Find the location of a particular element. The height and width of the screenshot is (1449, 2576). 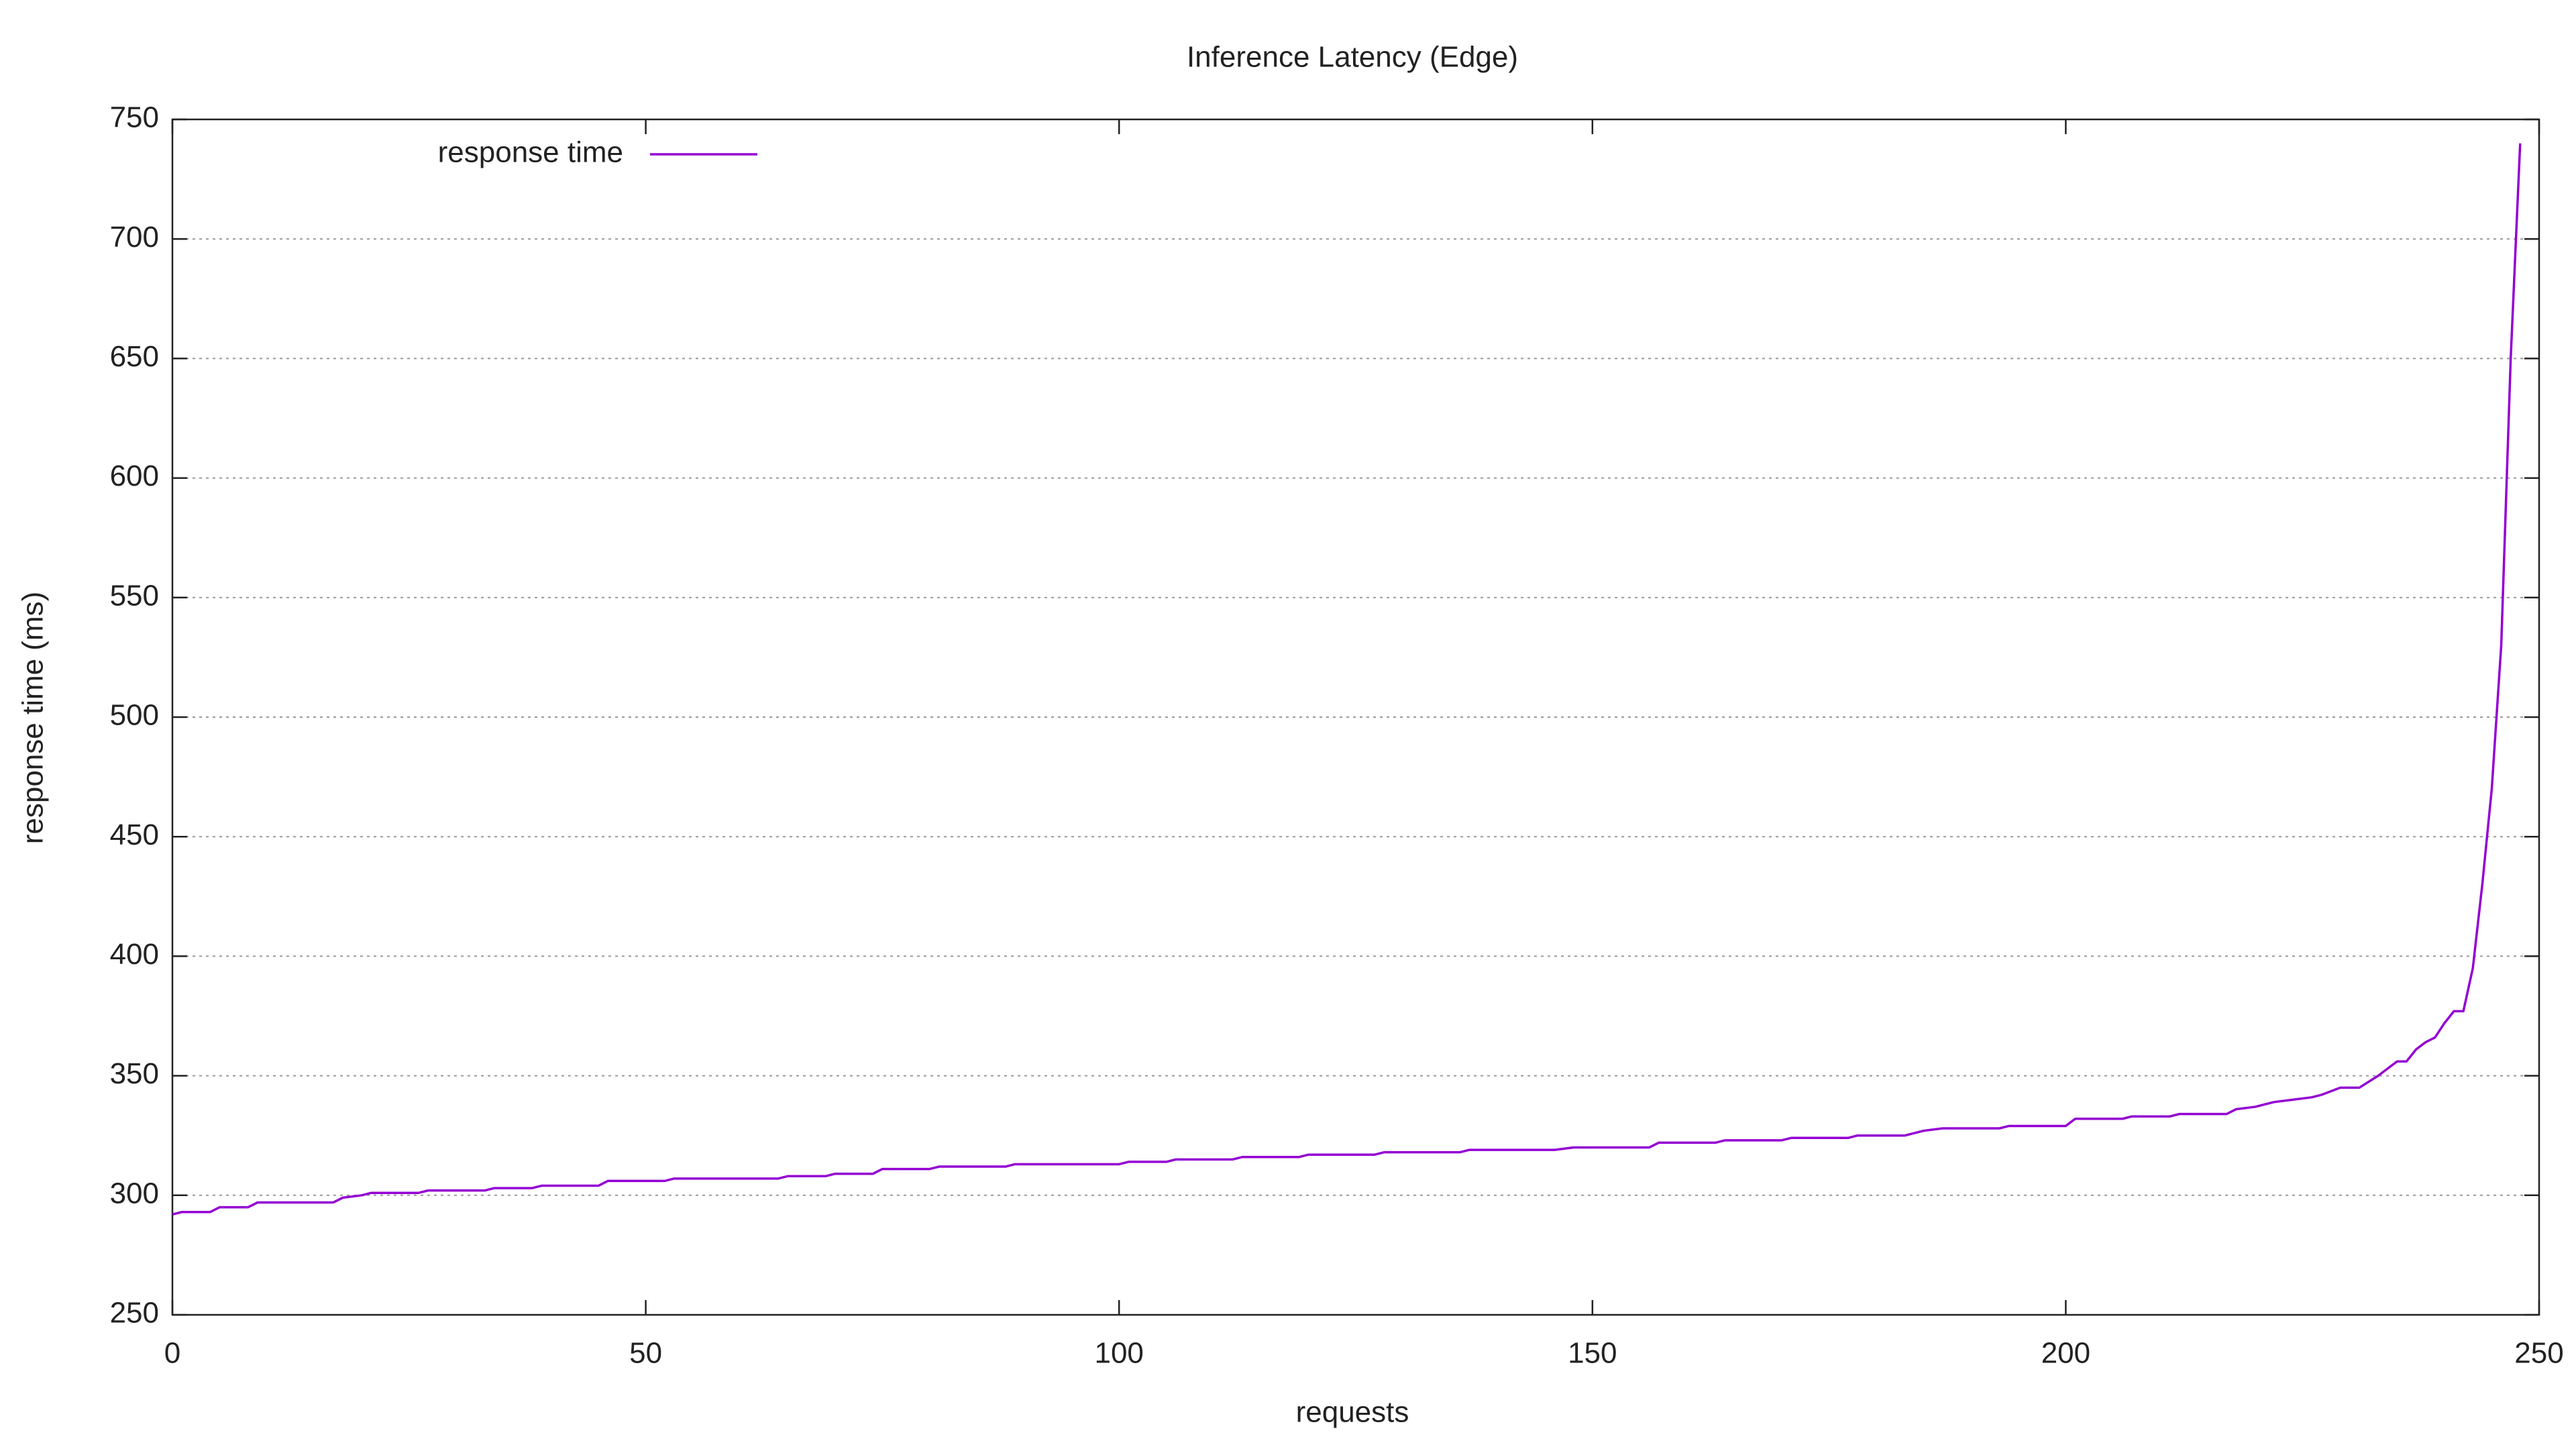

chart-title: Inference Latency (Edge) is located at coordinates (1352, 57).